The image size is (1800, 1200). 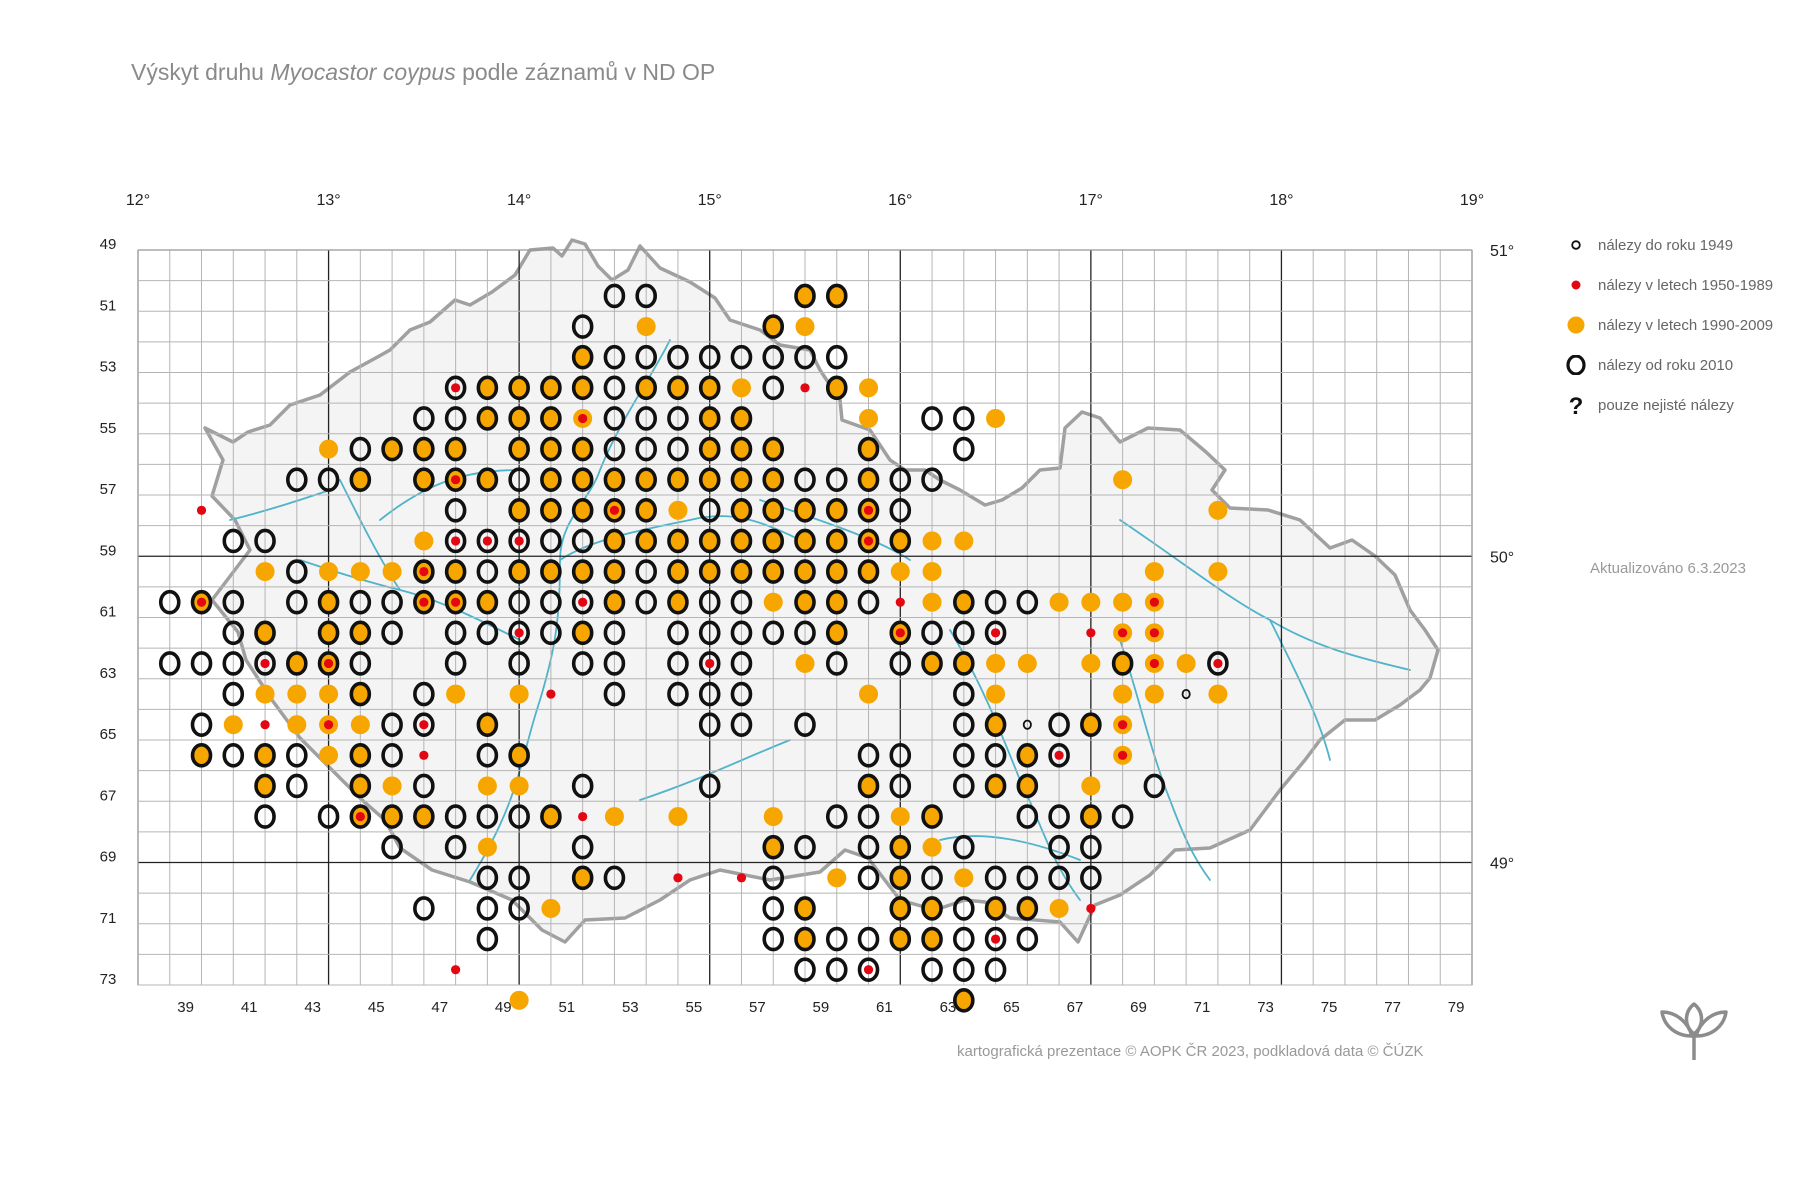 I want to click on legend-item-1950-1989: nálezy v letech 1950-1989, so click(x=1666, y=285).